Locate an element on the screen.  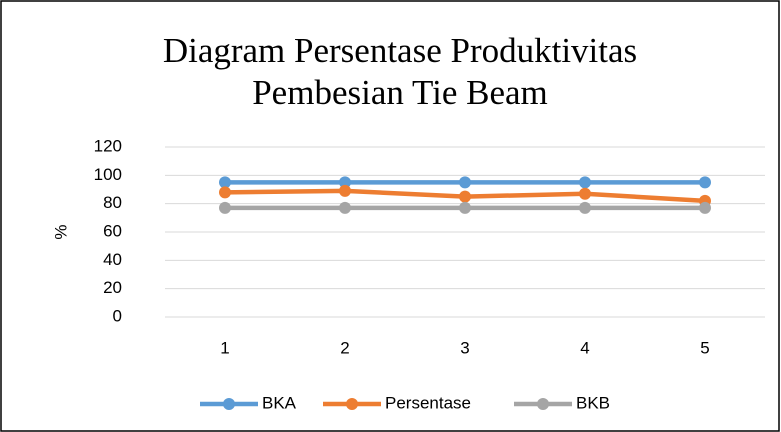
y-tick-label: 120 is located at coordinates (108, 145).